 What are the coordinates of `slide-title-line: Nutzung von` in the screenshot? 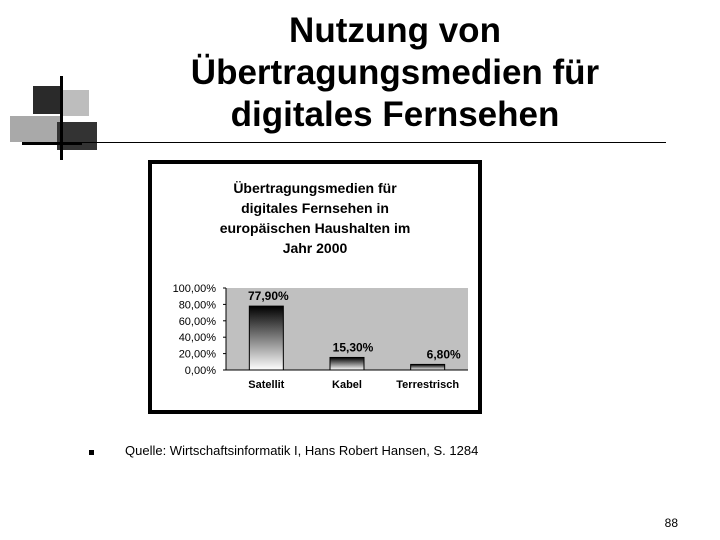 It's located at (395, 30).